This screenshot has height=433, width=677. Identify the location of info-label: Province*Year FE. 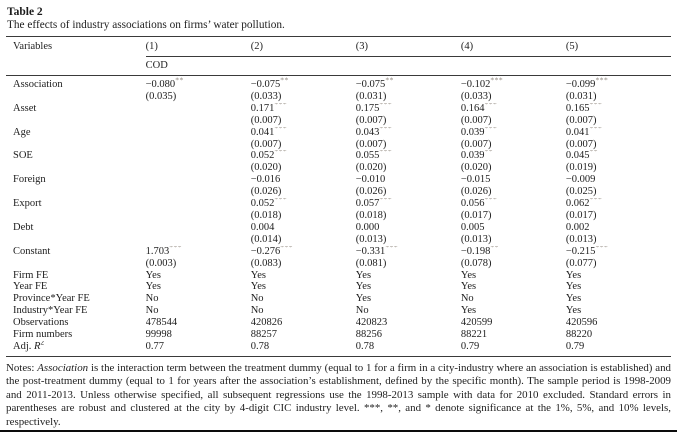
(51, 299).